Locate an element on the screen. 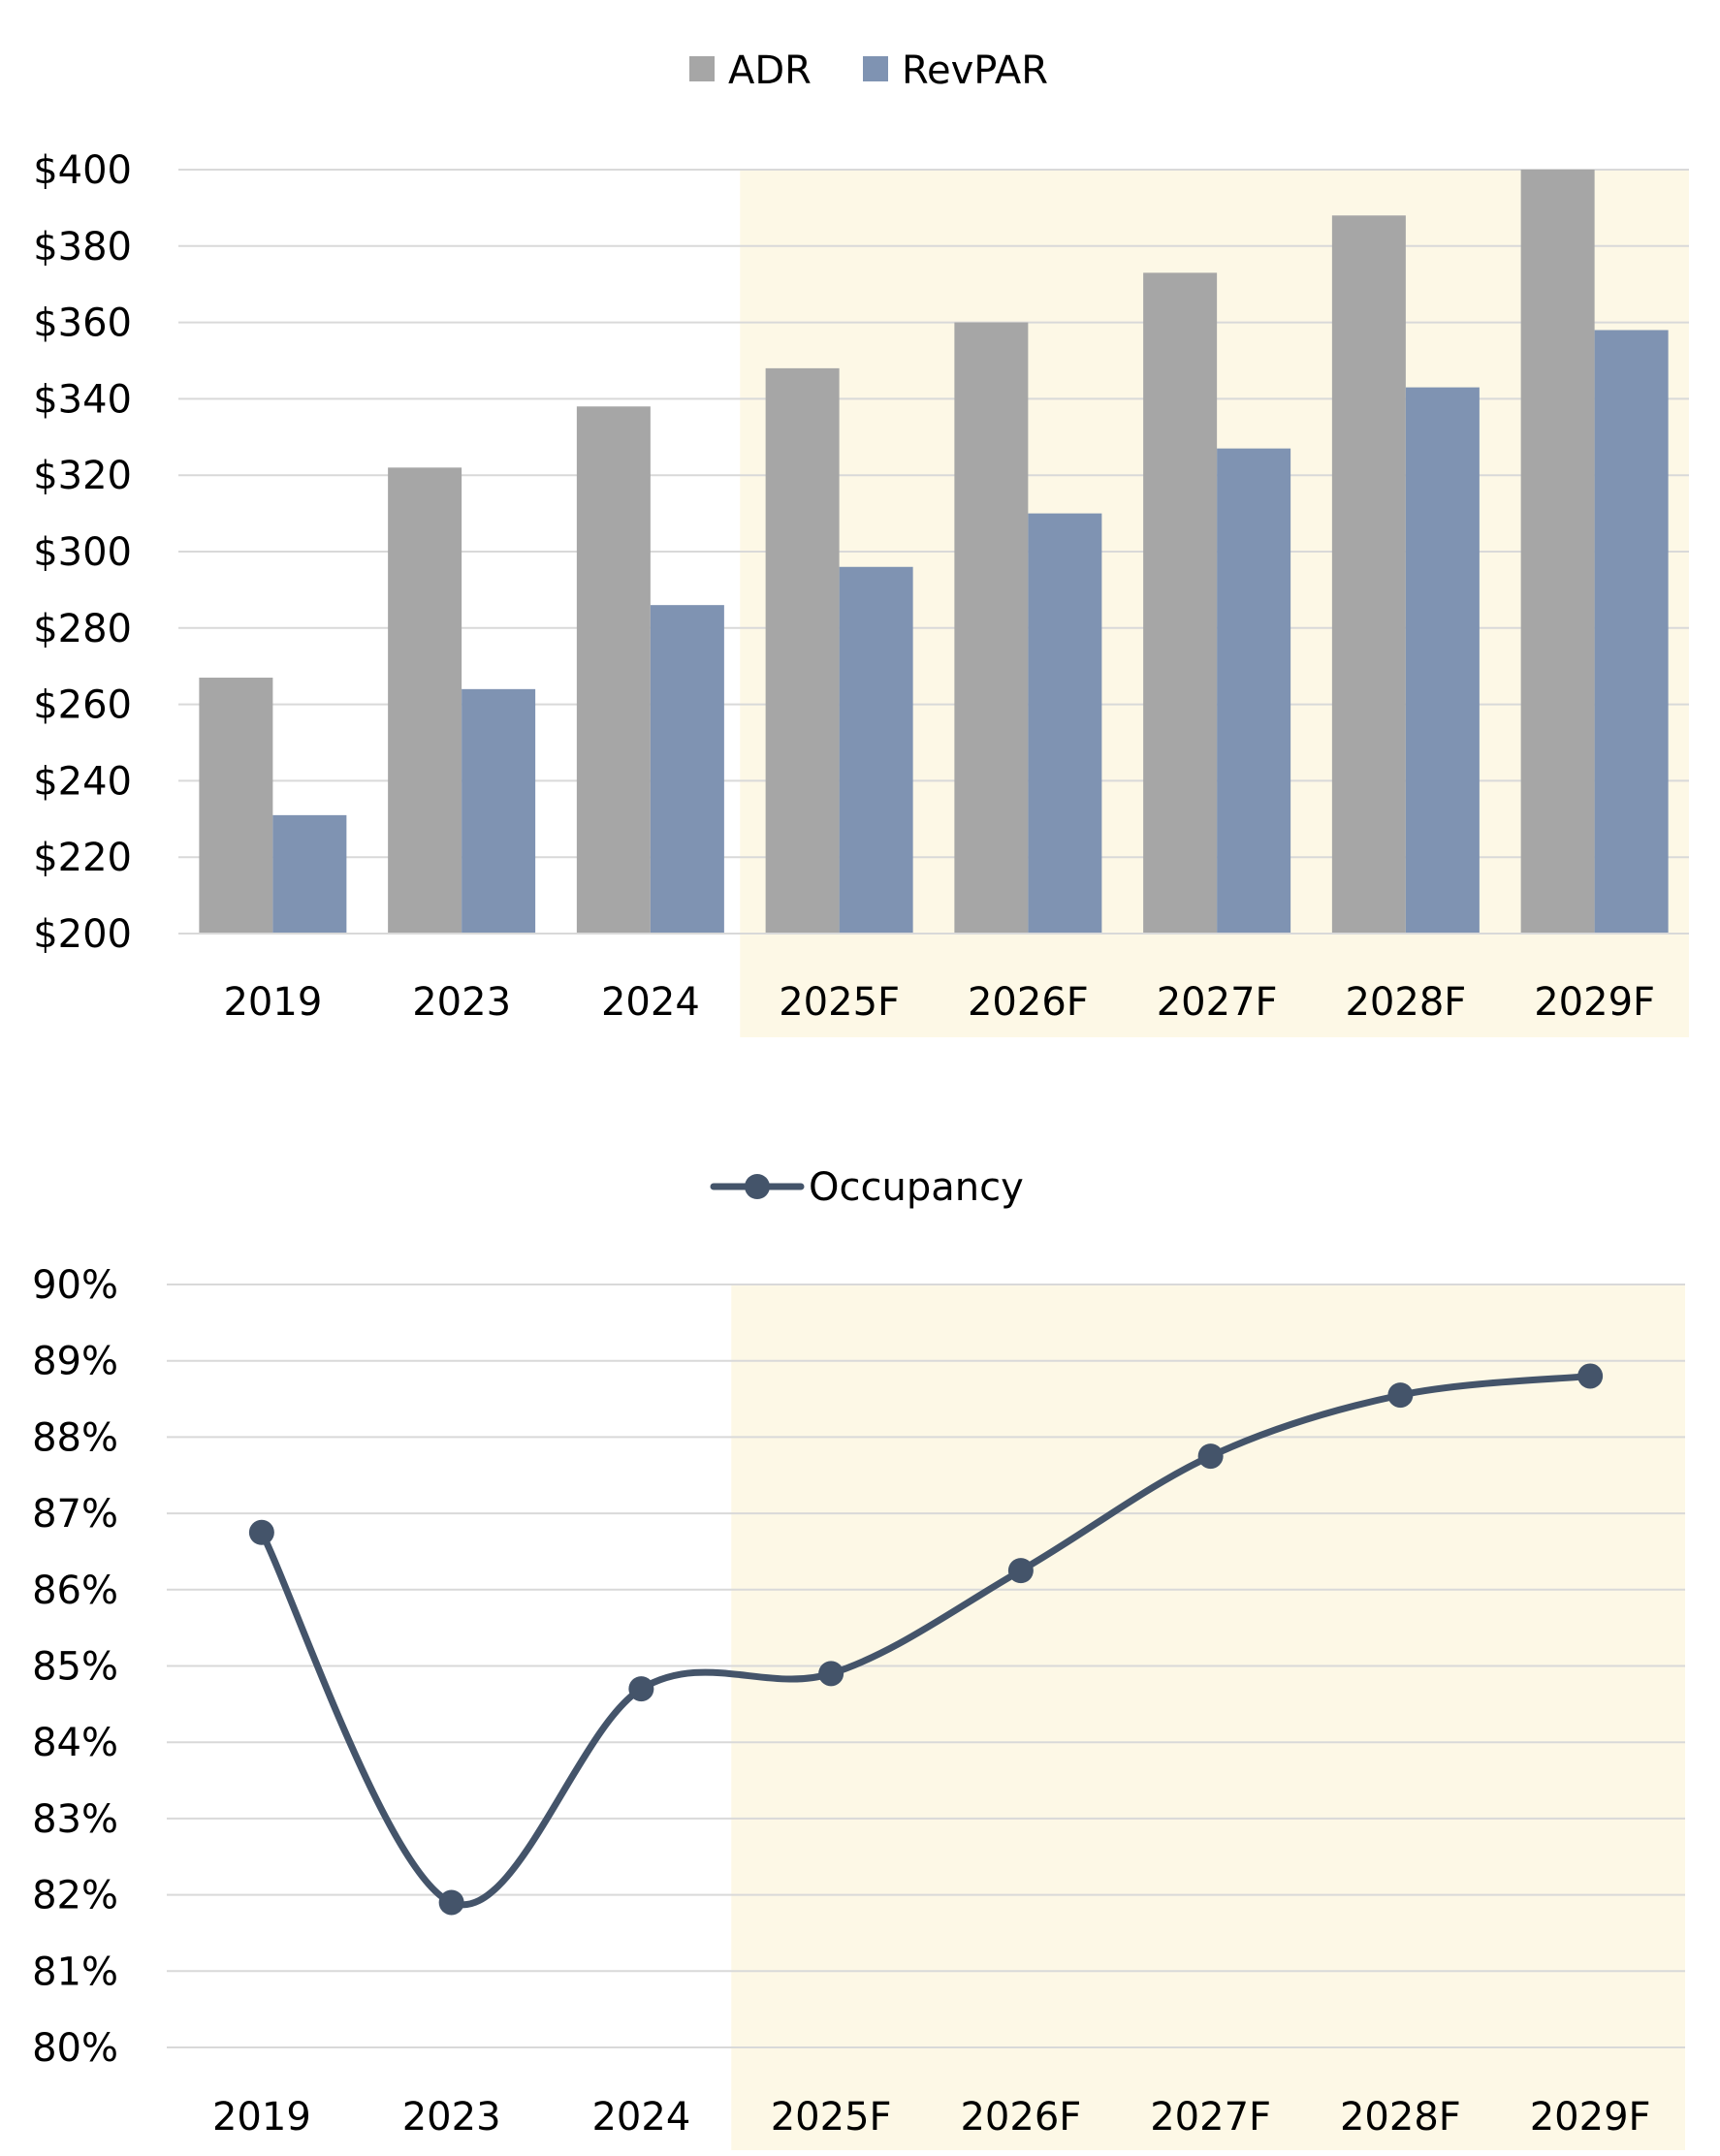  y-tick-label: $300 is located at coordinates (83, 552).